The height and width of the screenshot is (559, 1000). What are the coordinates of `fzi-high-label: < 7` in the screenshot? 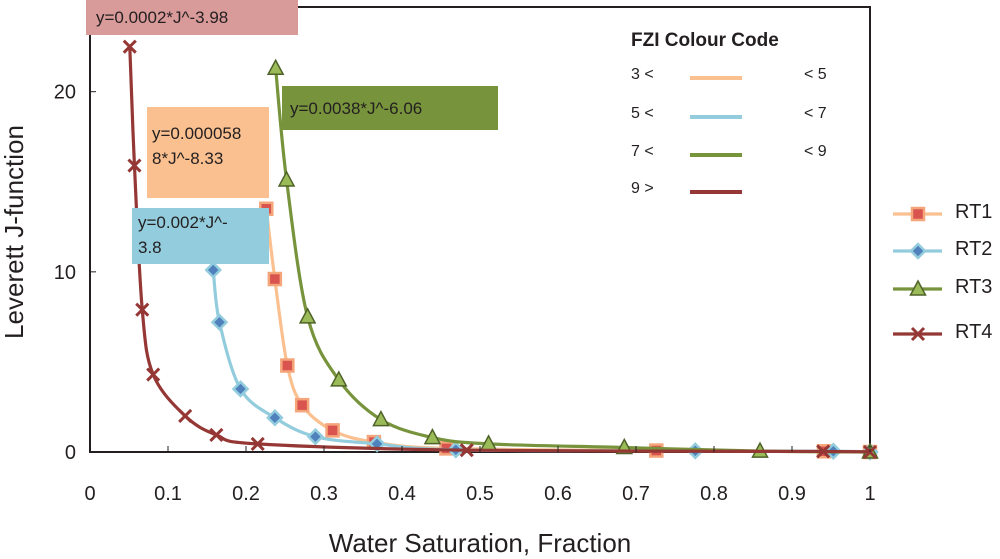 It's located at (815, 113).